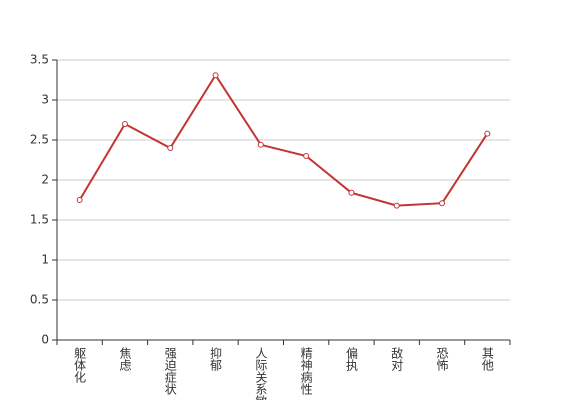 The height and width of the screenshot is (400, 567). I want to click on y-tick-label: 3, so click(45, 100).